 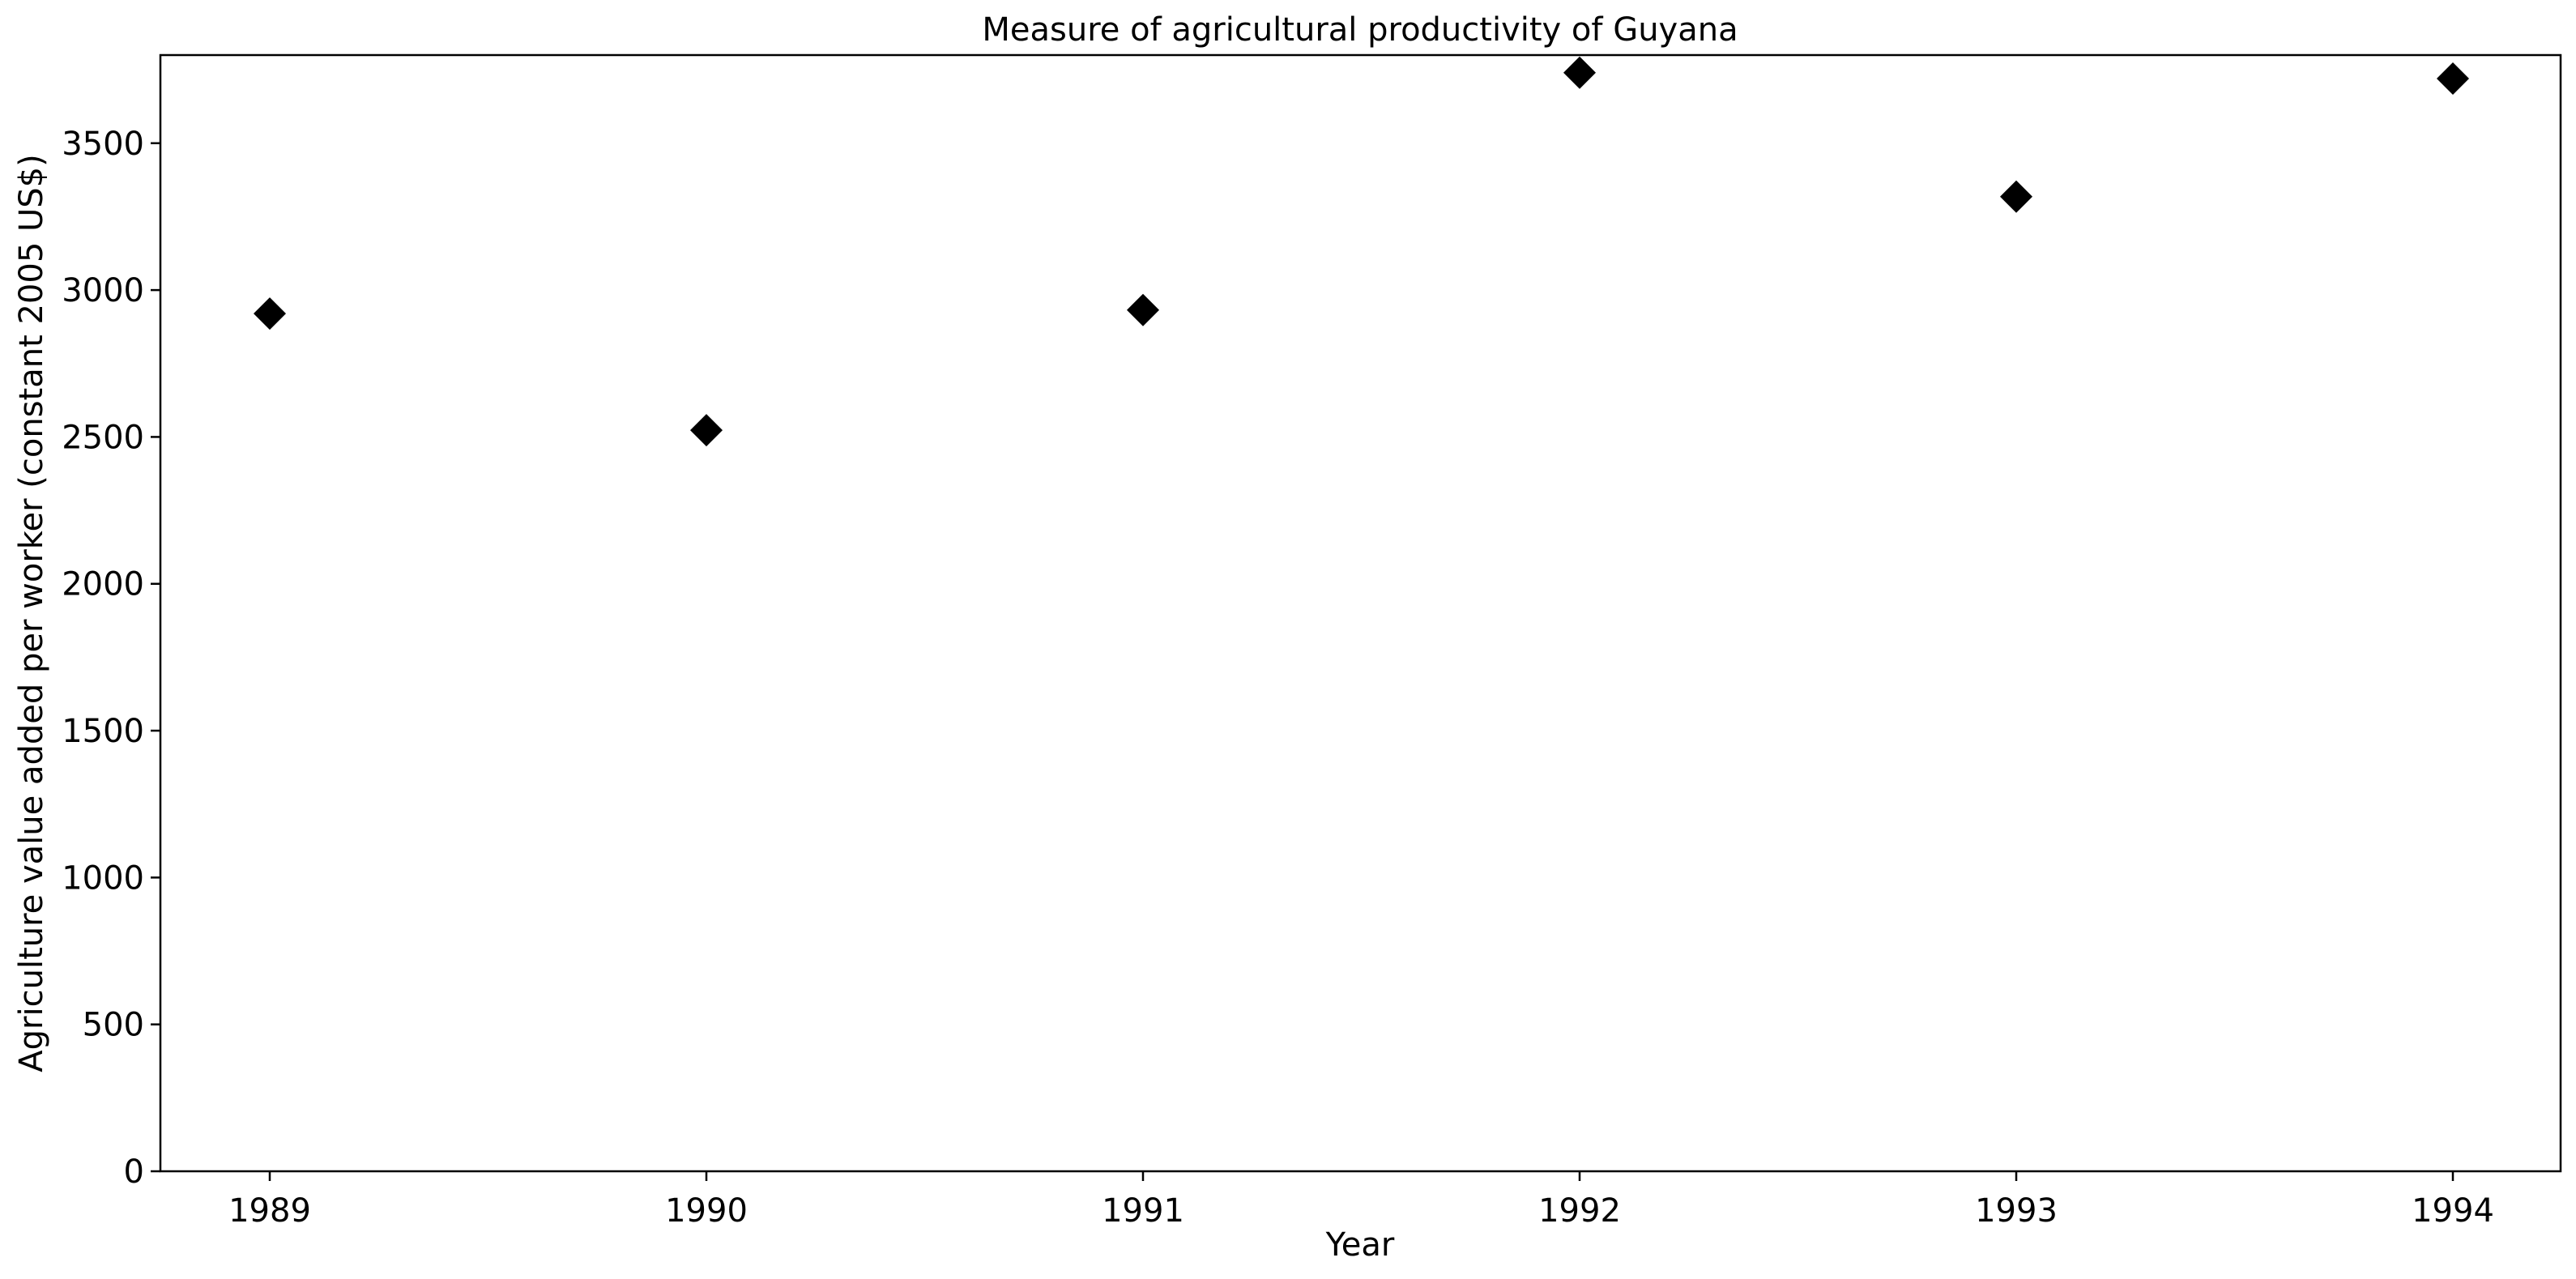 What do you see at coordinates (1360, 1245) in the screenshot?
I see `x-axis-label: Year` at bounding box center [1360, 1245].